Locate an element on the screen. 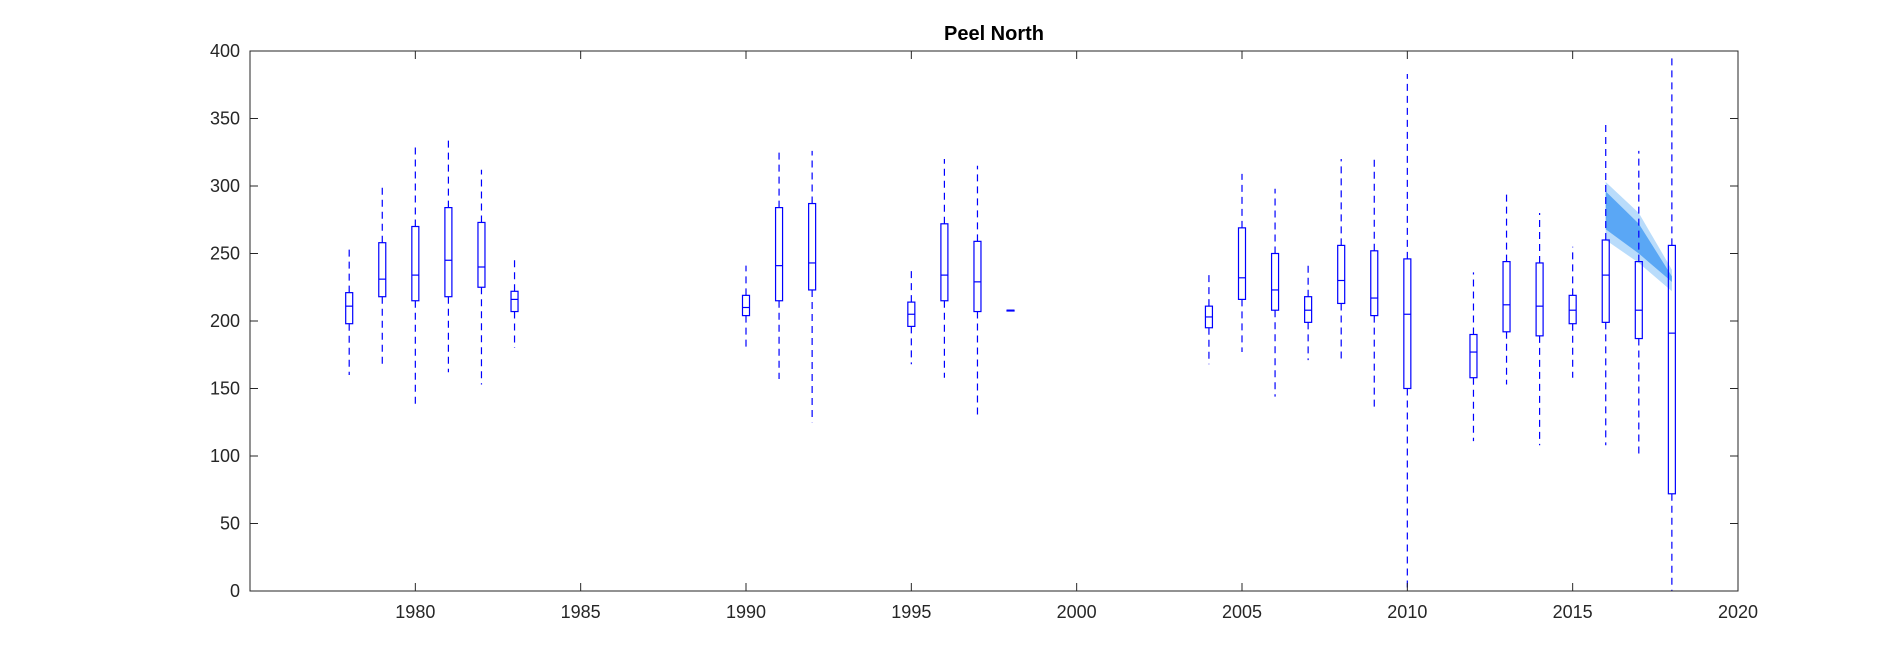  box-2009 is located at coordinates (1374, 284).